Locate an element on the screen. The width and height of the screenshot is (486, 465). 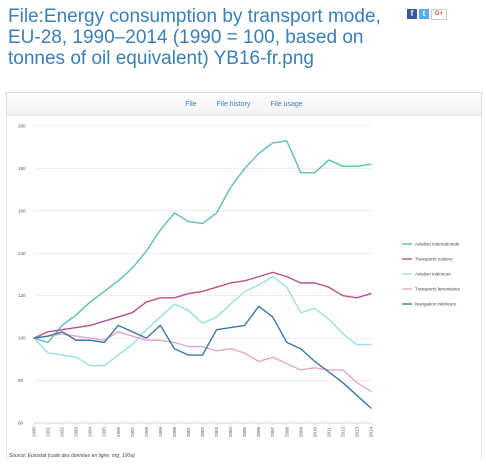
share-buttons: f t G+ is located at coordinates (427, 14).